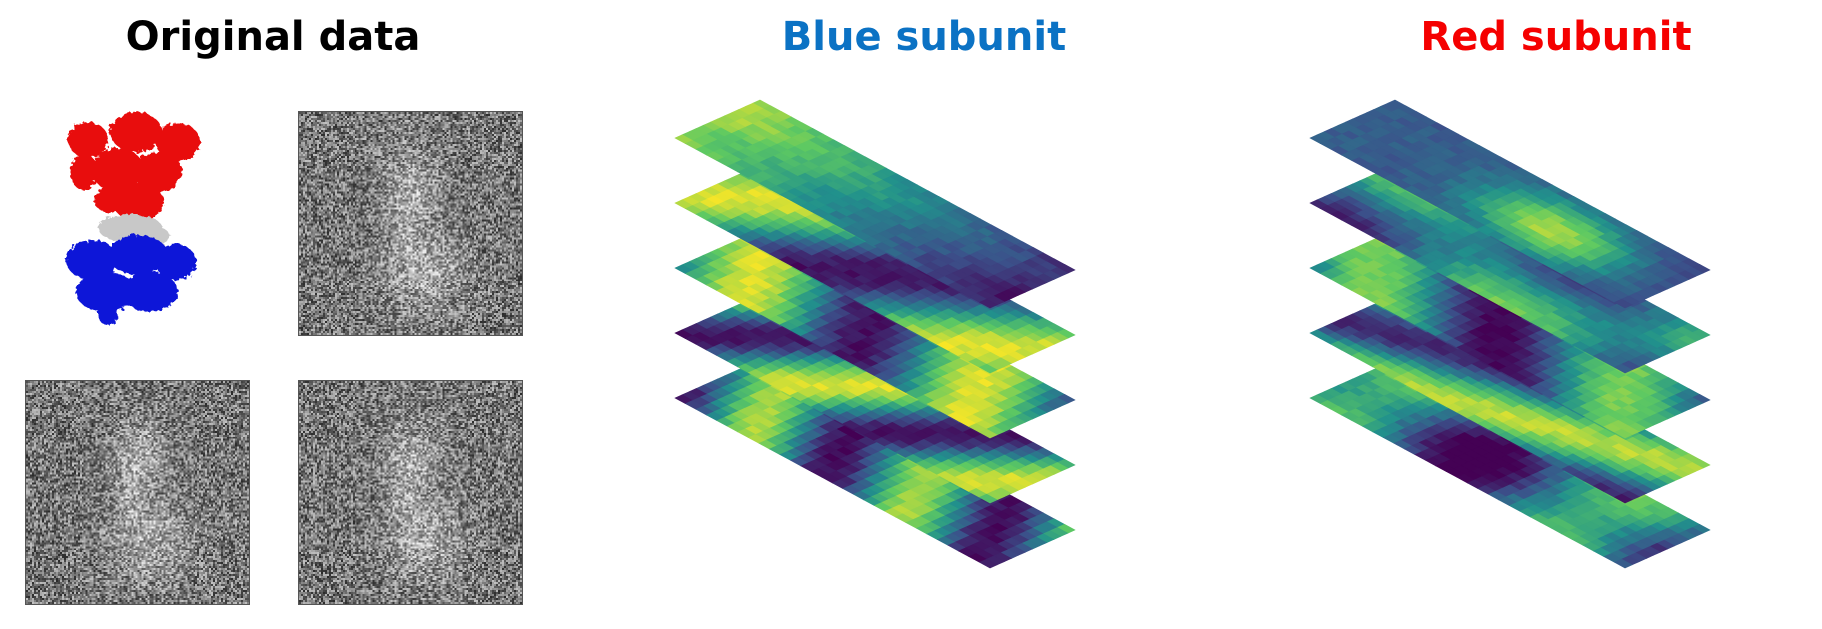 This screenshot has height=629, width=1822. Describe the element at coordinates (131, 280) in the screenshot. I see `blue-subunit-domain` at that location.